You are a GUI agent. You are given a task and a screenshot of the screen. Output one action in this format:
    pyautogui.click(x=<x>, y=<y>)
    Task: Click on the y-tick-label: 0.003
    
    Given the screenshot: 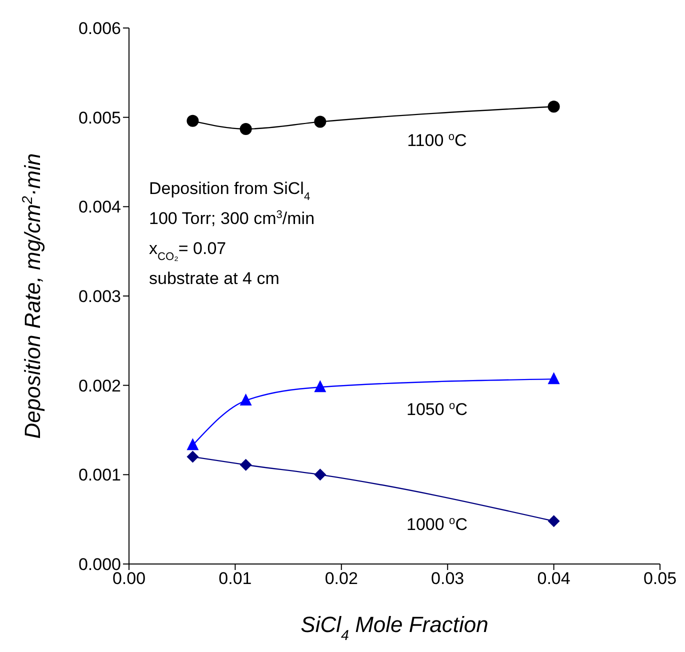 What is the action you would take?
    pyautogui.click(x=99, y=296)
    